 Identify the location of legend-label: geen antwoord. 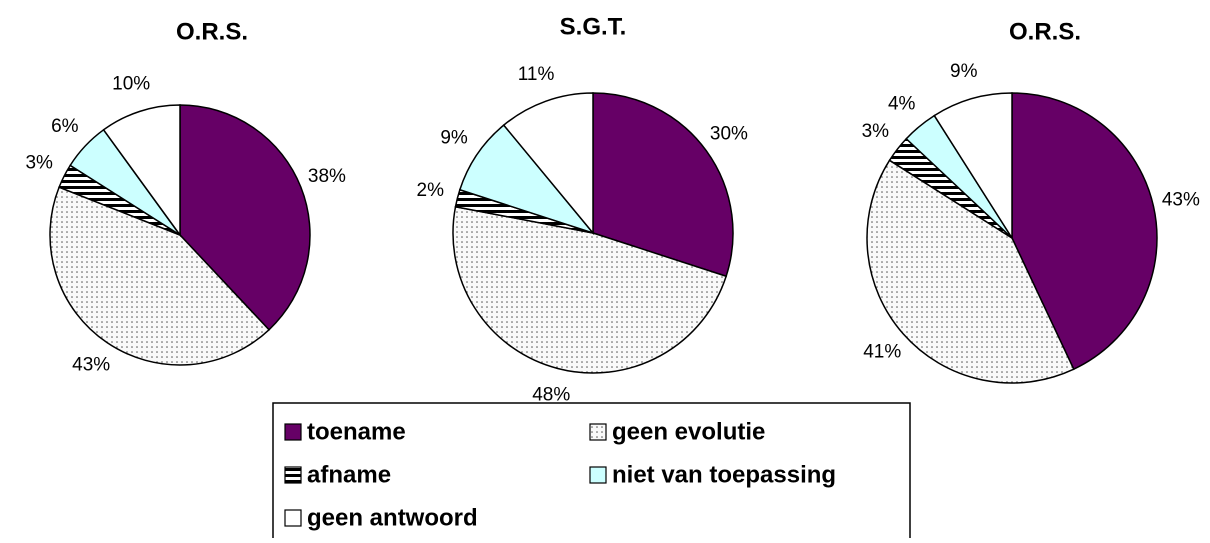
(392, 517).